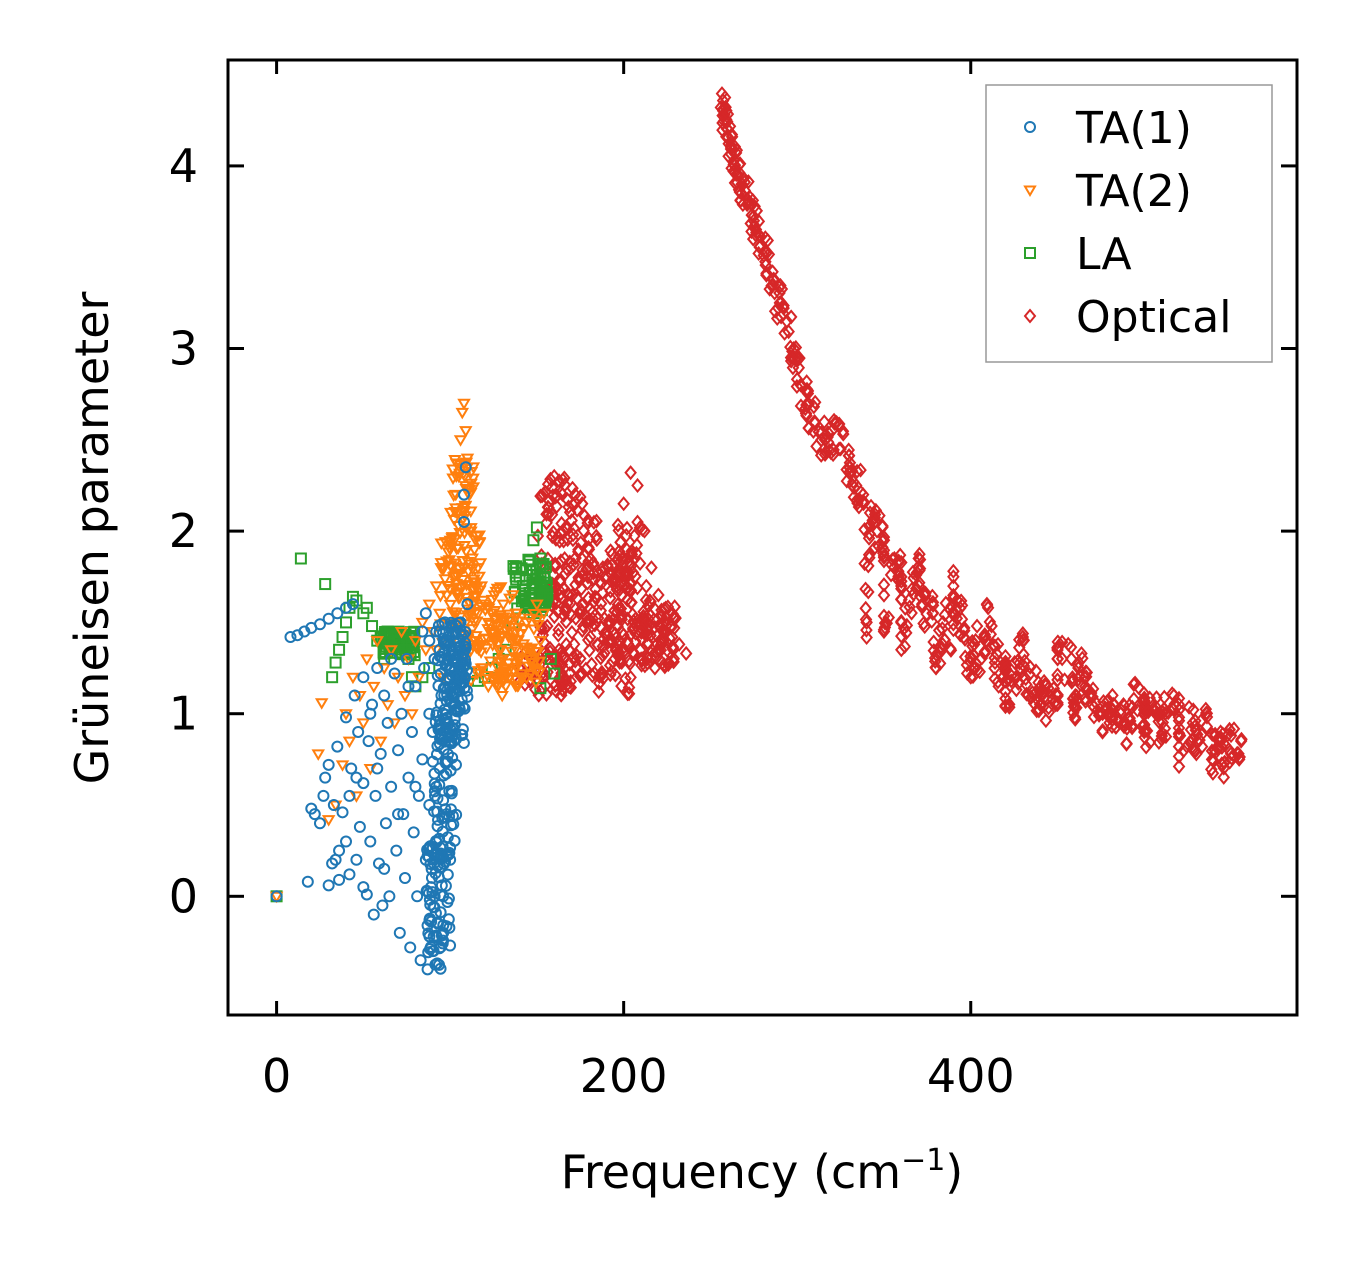 This screenshot has height=1264, width=1357. What do you see at coordinates (183, 166) in the screenshot?
I see `y-tick-label: 4` at bounding box center [183, 166].